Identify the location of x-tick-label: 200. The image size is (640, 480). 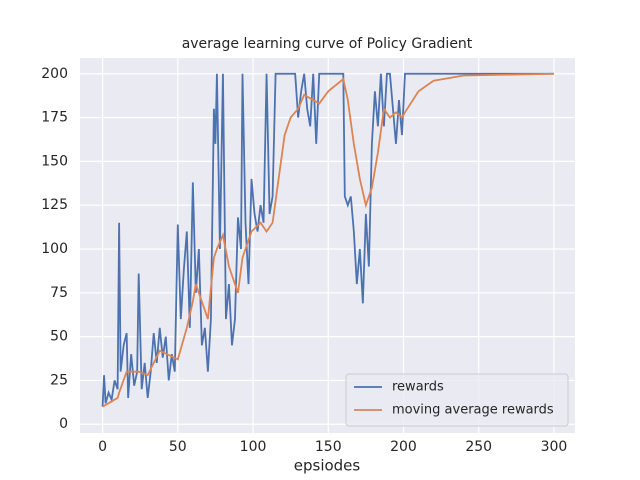
(403, 447).